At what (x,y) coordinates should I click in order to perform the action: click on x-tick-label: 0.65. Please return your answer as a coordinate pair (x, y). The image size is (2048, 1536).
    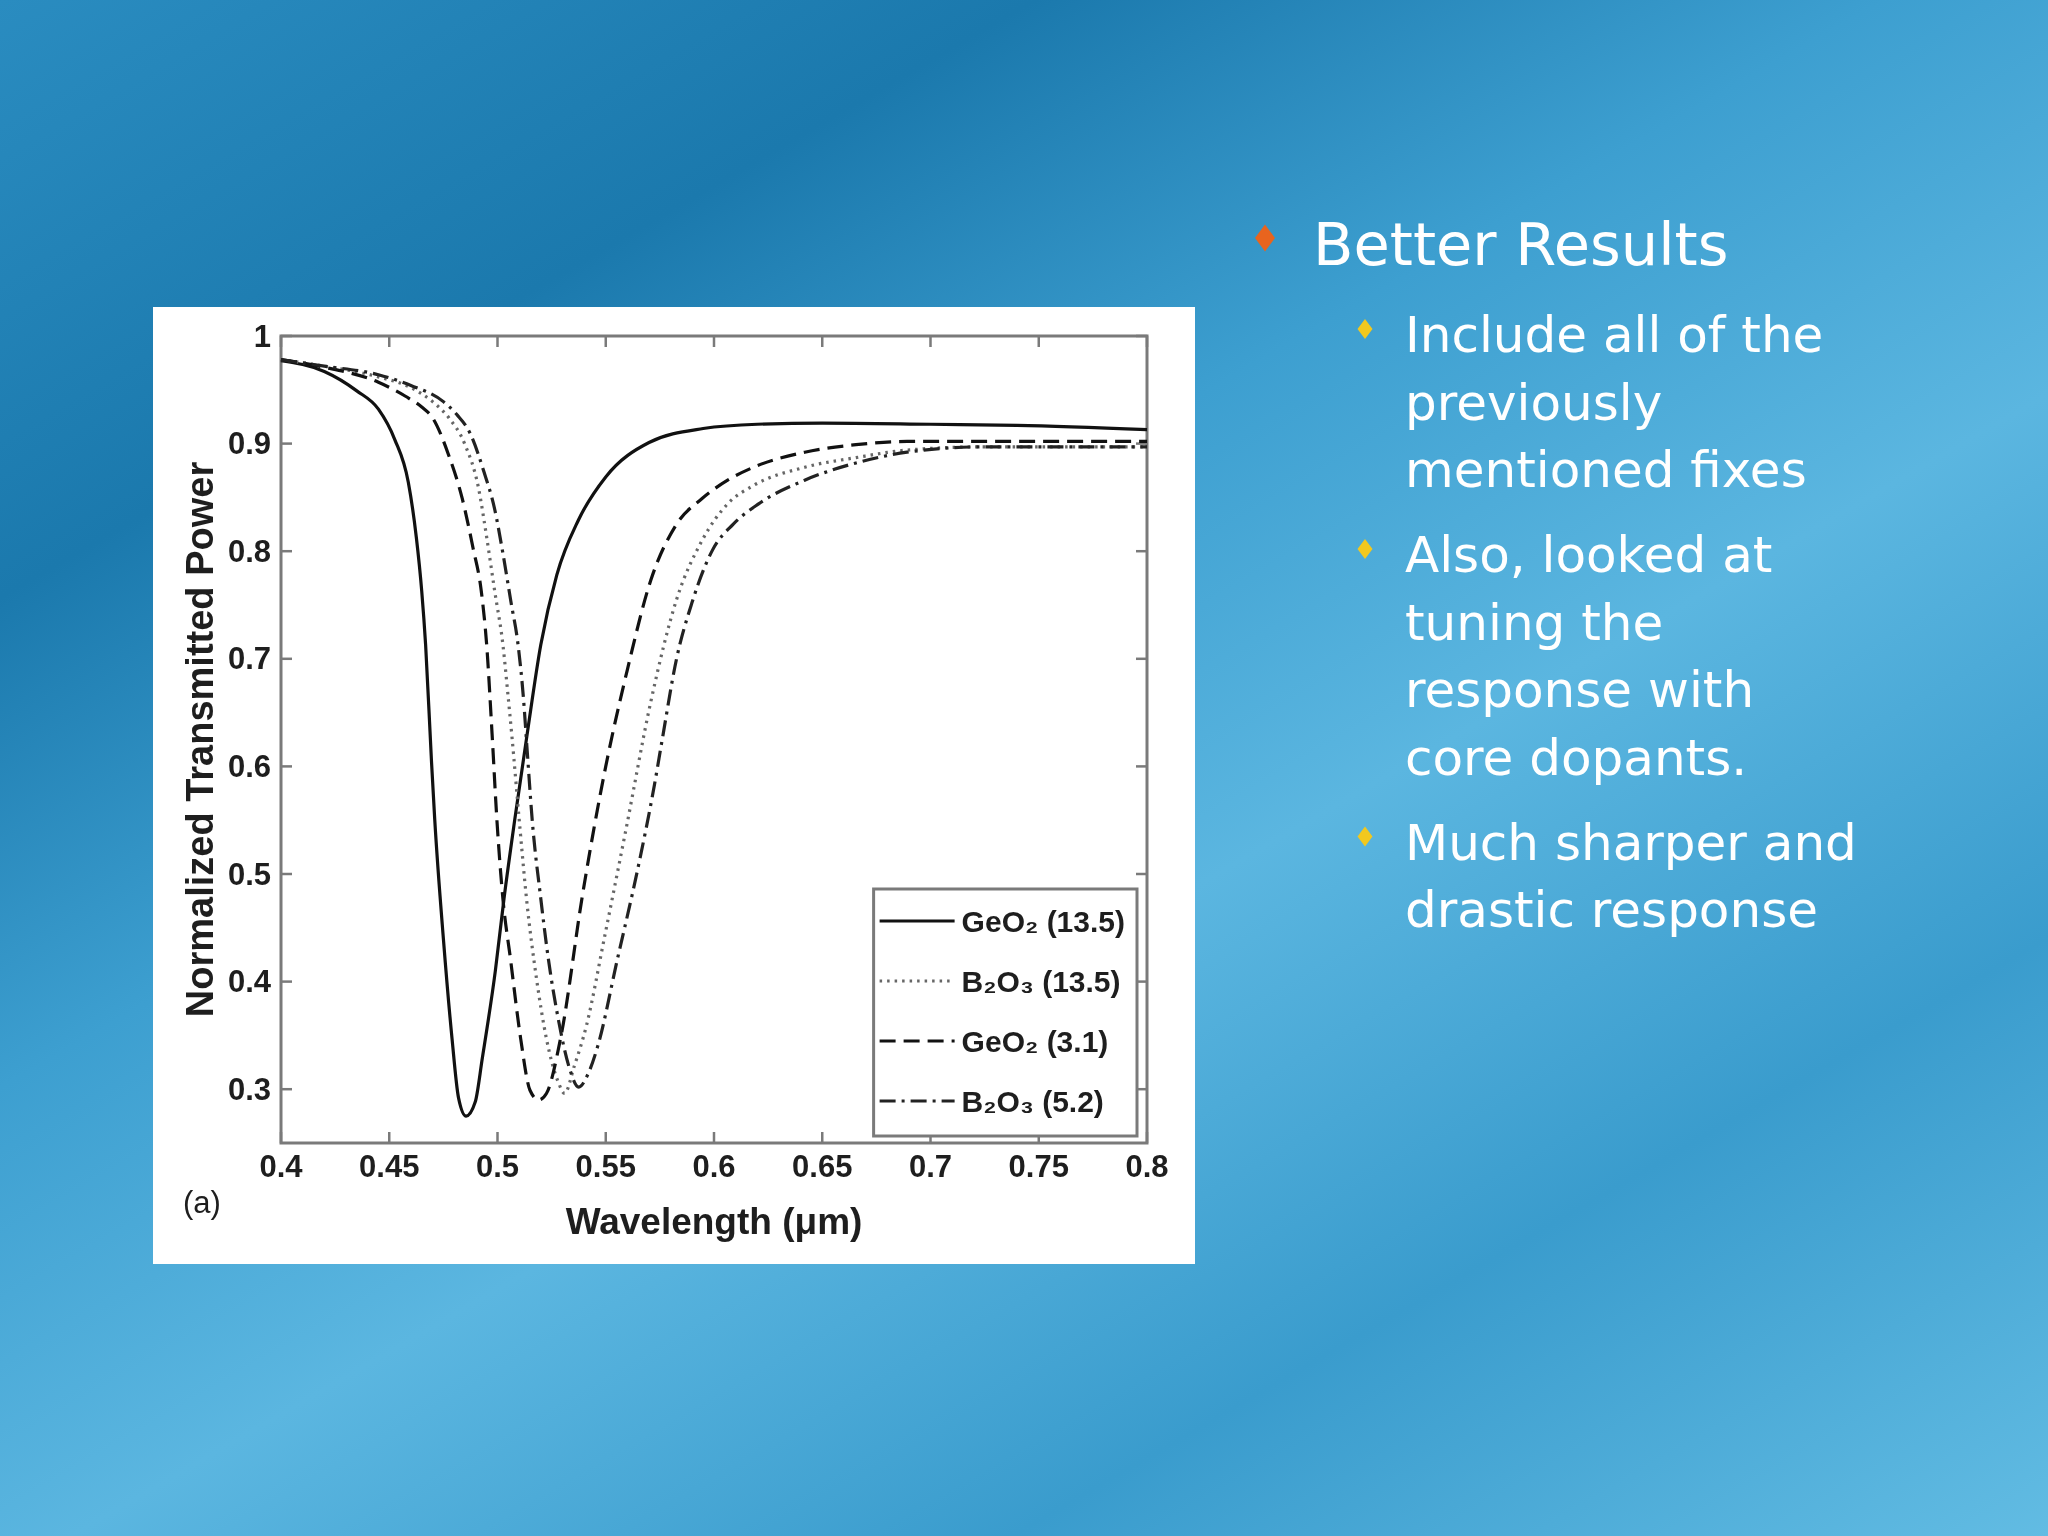
    Looking at the image, I should click on (822, 1166).